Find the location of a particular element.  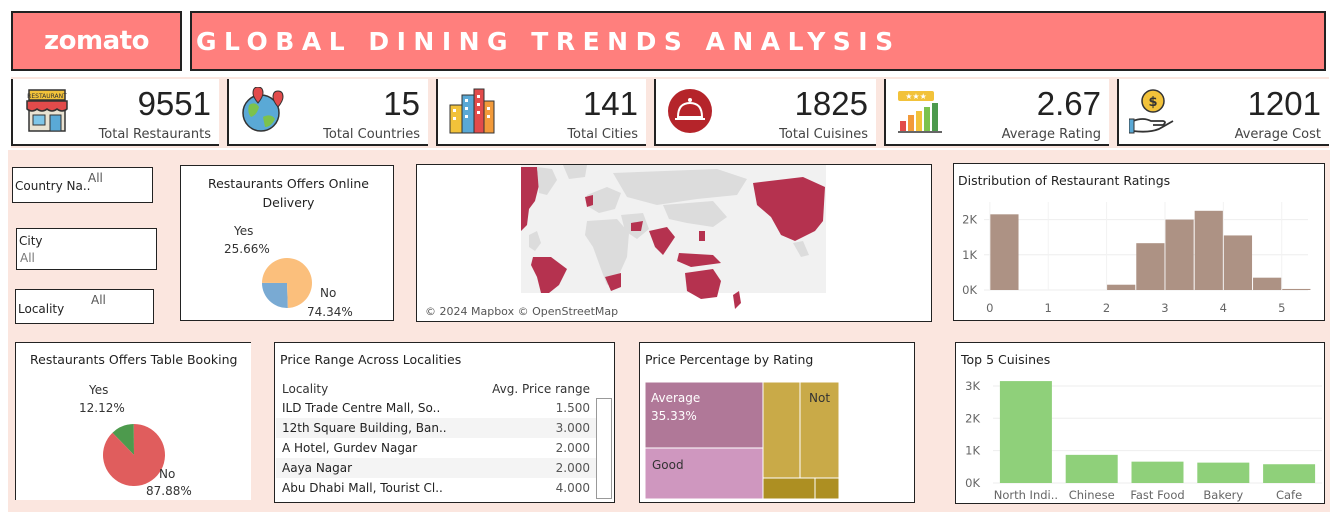

price-by-rating-treemap: Average 35.33% Good Not is located at coordinates (742, 441).